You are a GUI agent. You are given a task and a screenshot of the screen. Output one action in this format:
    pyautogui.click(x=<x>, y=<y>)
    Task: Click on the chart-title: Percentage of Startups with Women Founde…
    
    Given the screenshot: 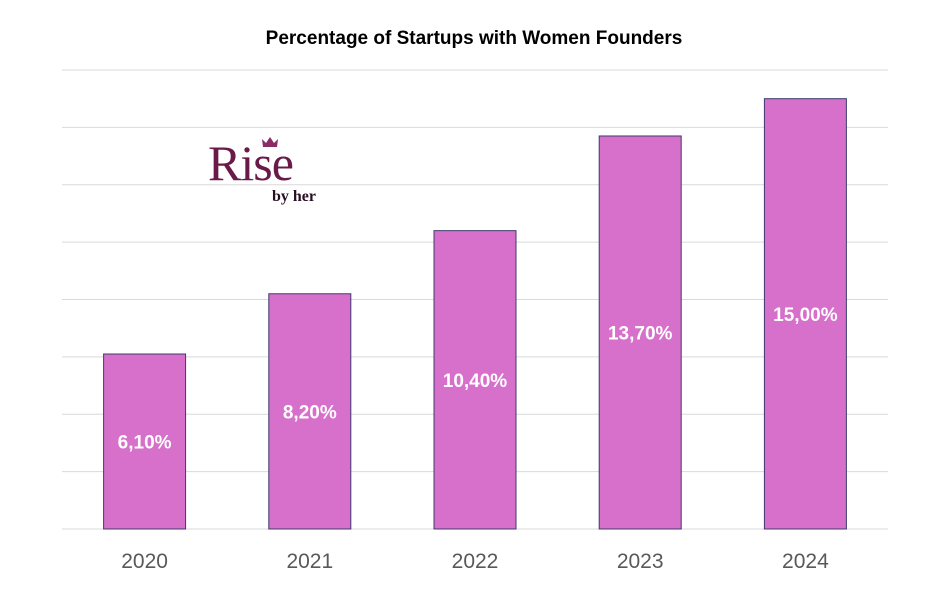 What is the action you would take?
    pyautogui.click(x=474, y=38)
    